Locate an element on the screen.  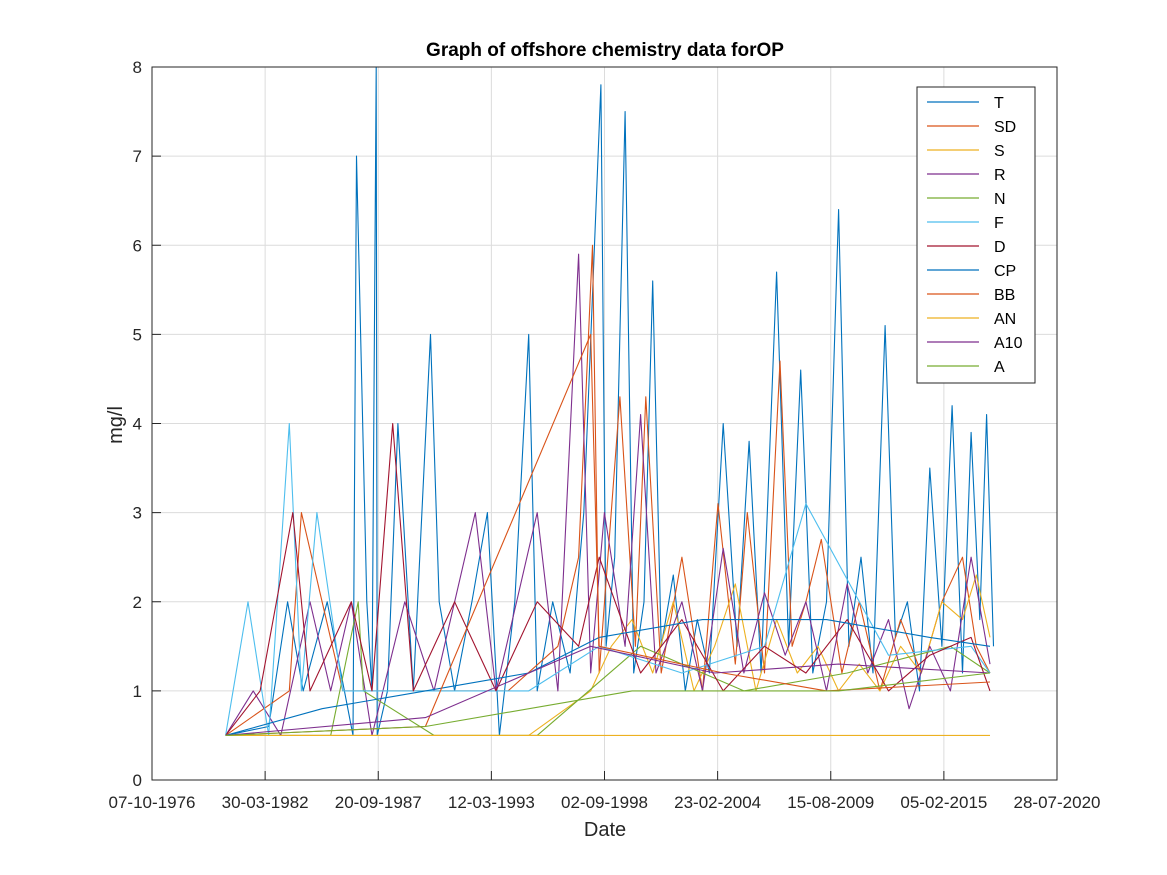
legend-entry: AN is located at coordinates (1005, 319).